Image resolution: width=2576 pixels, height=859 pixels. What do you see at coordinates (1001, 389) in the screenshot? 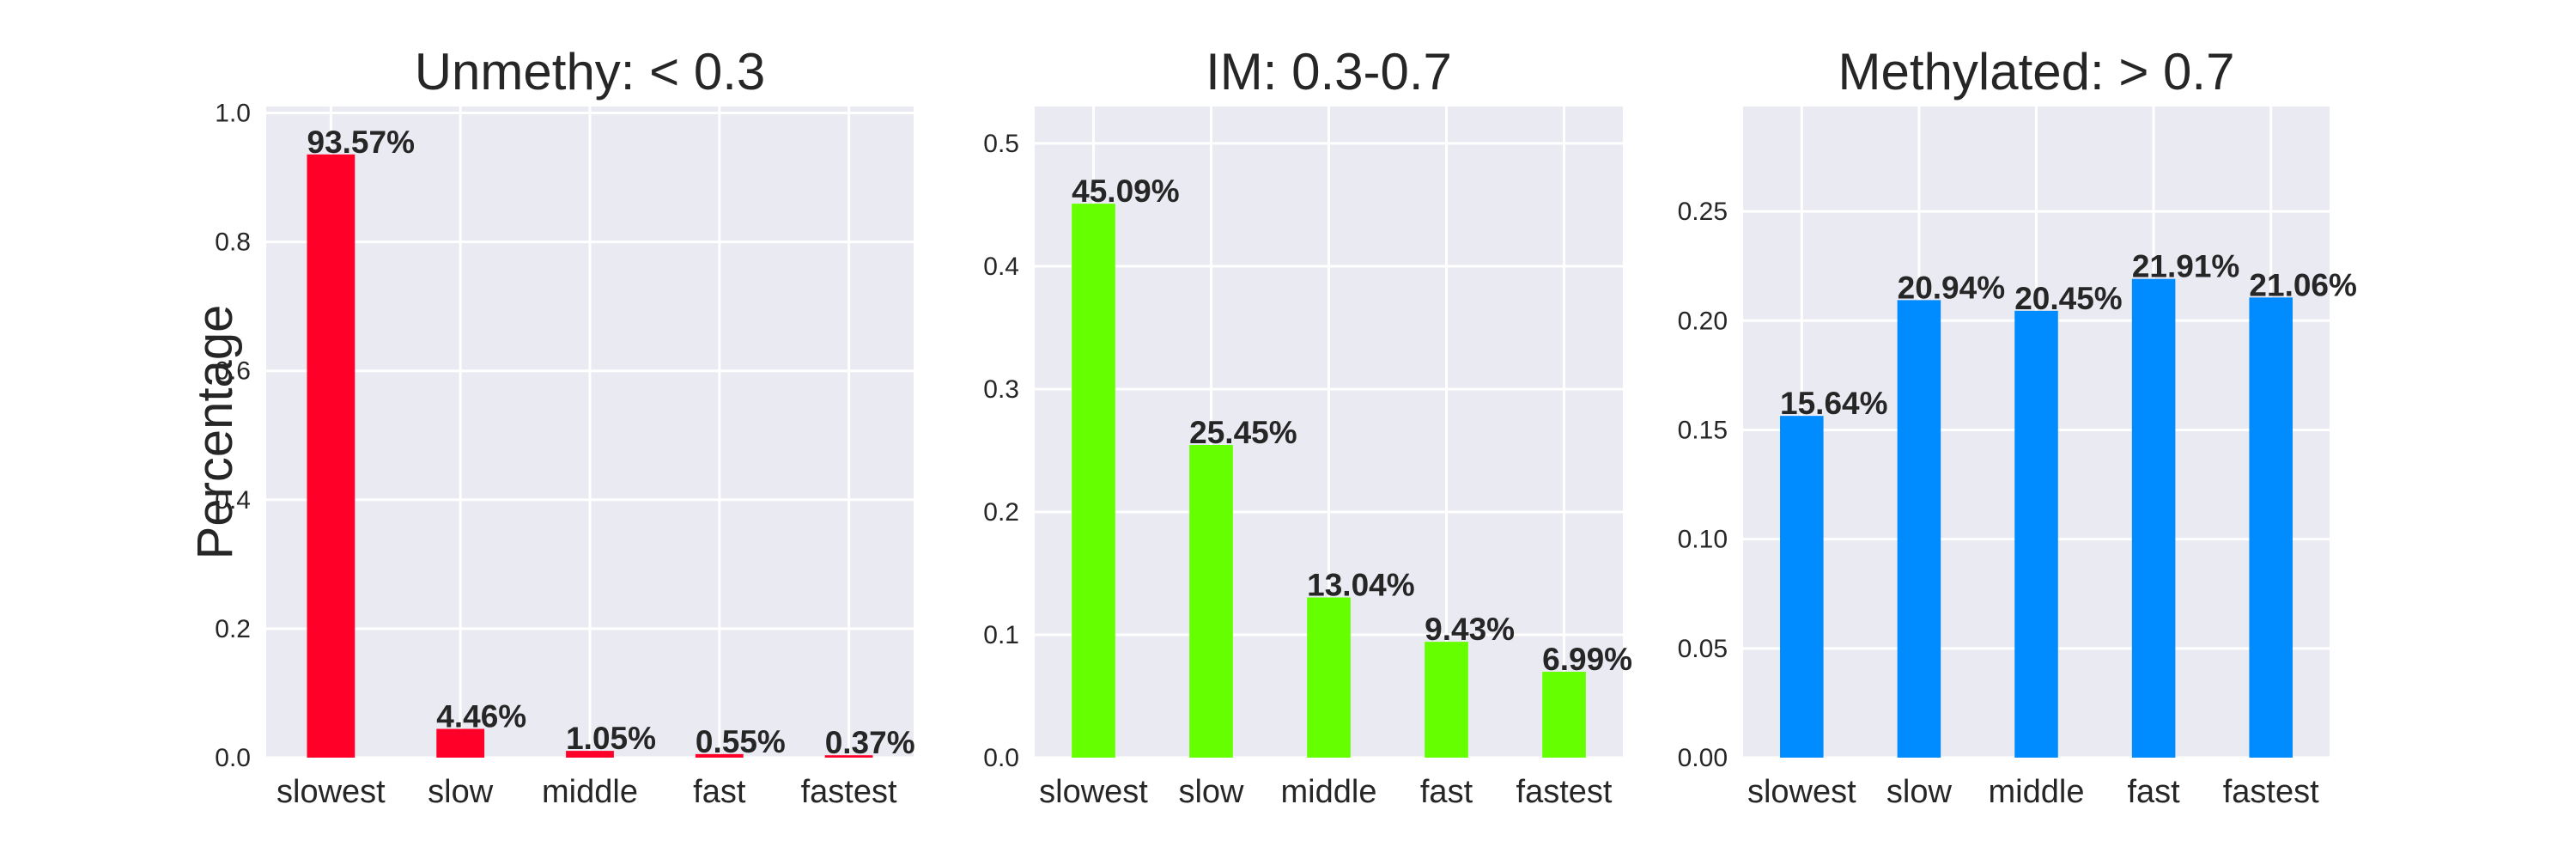
I see `y-tick-label: 0.3` at bounding box center [1001, 389].